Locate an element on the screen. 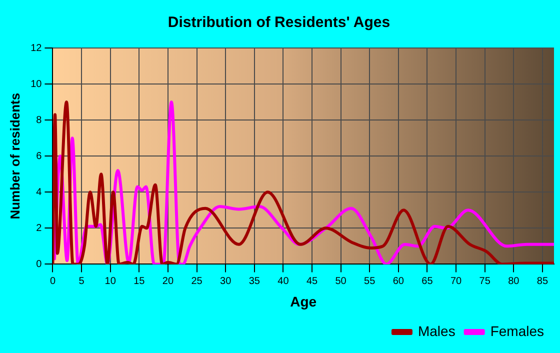 The height and width of the screenshot is (353, 560). x-tick-label: 20 is located at coordinates (168, 281).